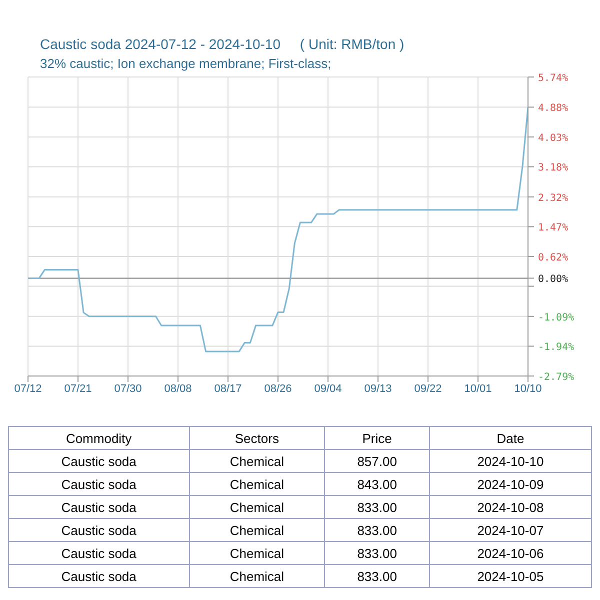  I want to click on chart-title: Caustic soda 2024-07-12 - 2024-10-10 ( Unit: RMB/ton ), so click(223, 44).